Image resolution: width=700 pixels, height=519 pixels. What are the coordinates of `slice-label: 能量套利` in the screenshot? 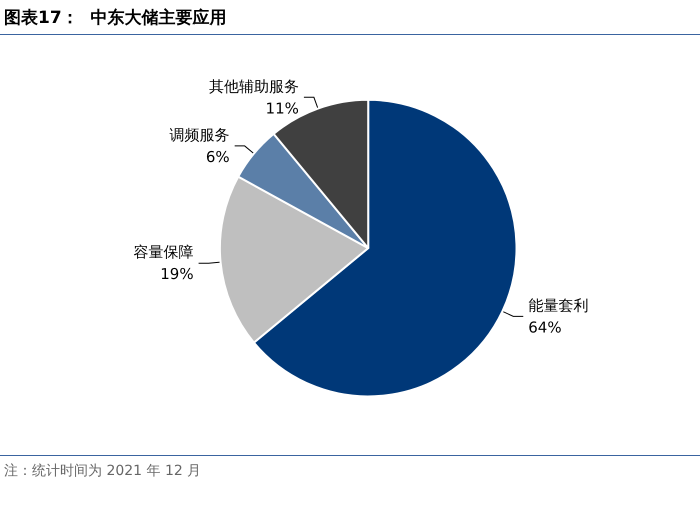 It's located at (558, 305).